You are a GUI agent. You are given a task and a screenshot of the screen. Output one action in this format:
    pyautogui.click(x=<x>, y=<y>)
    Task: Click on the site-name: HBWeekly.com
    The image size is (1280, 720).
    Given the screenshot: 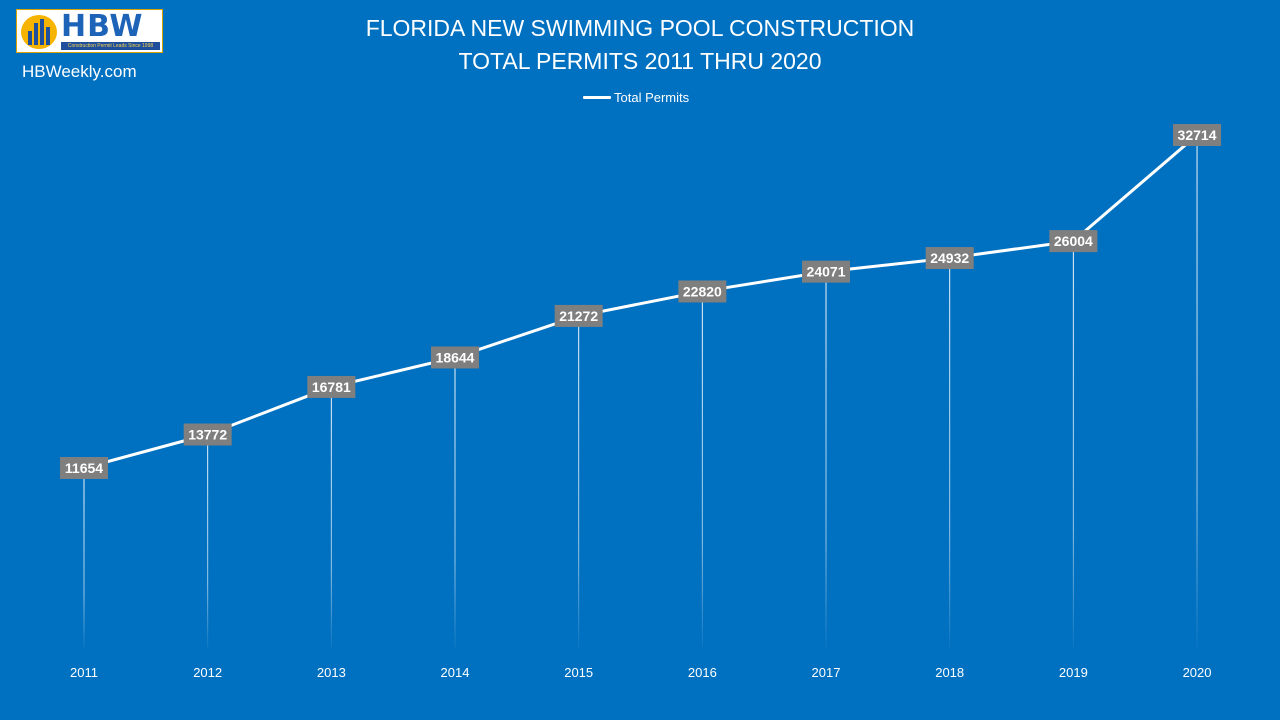 What is the action you would take?
    pyautogui.click(x=79, y=71)
    